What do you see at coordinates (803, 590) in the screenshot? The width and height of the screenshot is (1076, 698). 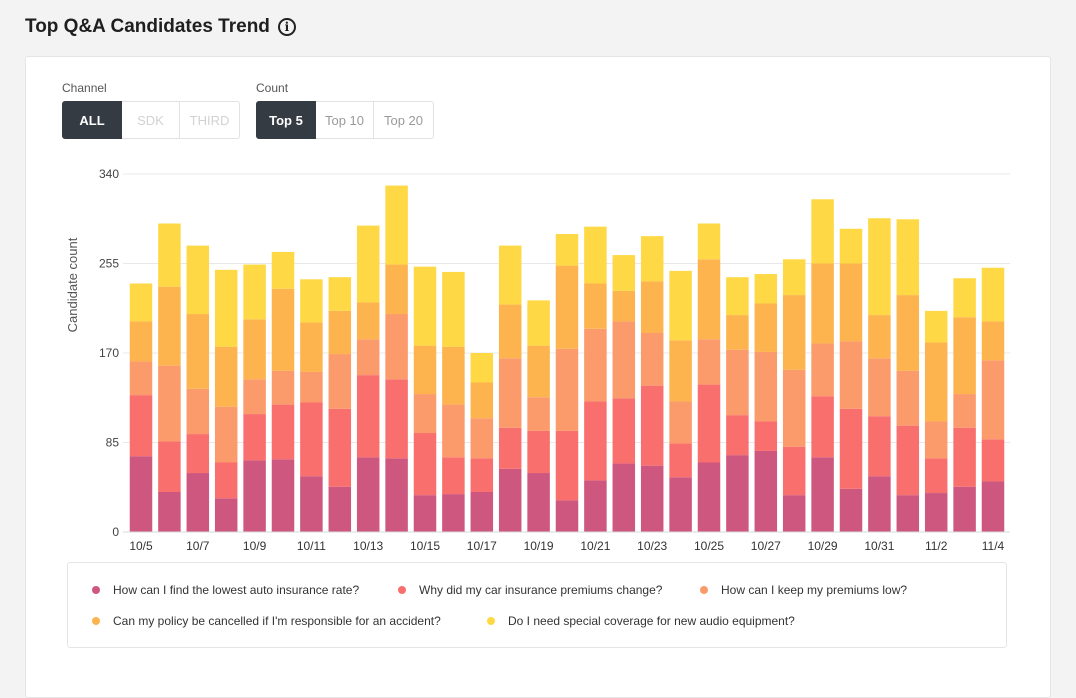 I see `legend-item: How can I keep my premiums low?` at bounding box center [803, 590].